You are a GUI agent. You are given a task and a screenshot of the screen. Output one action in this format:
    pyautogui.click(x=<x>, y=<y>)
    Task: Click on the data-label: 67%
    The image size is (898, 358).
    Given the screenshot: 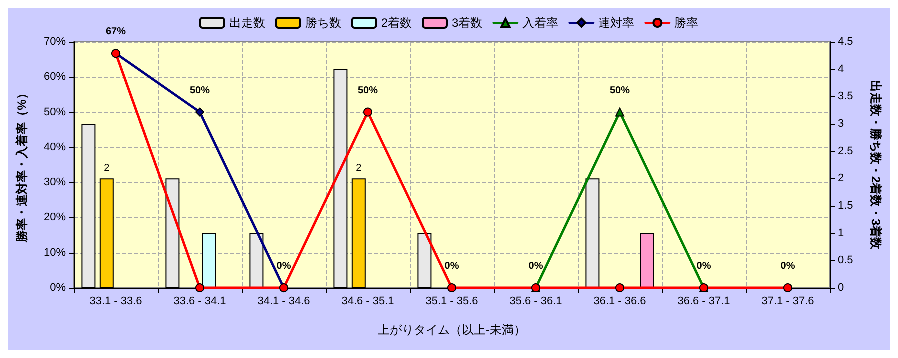 What is the action you would take?
    pyautogui.click(x=116, y=32)
    